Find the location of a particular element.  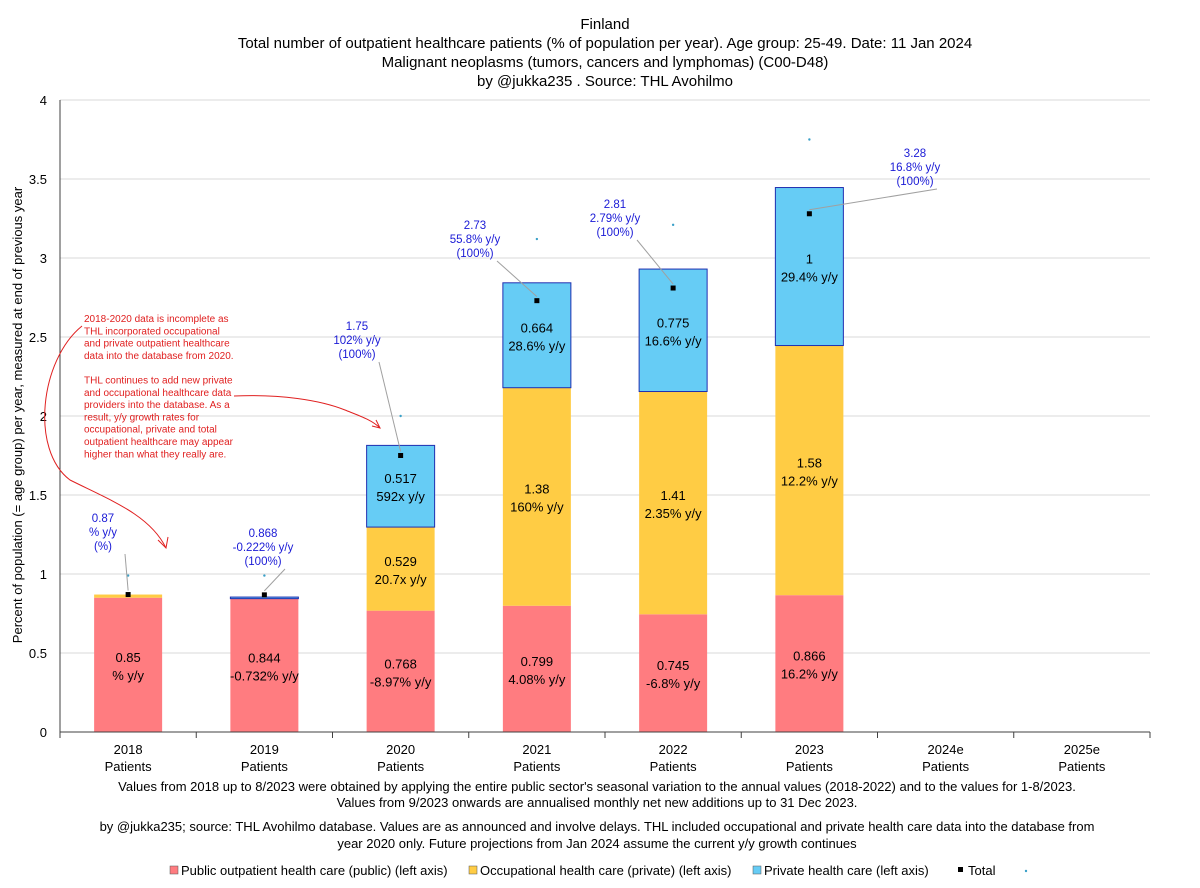

legend-label: Private health care (left axis) is located at coordinates (846, 870).